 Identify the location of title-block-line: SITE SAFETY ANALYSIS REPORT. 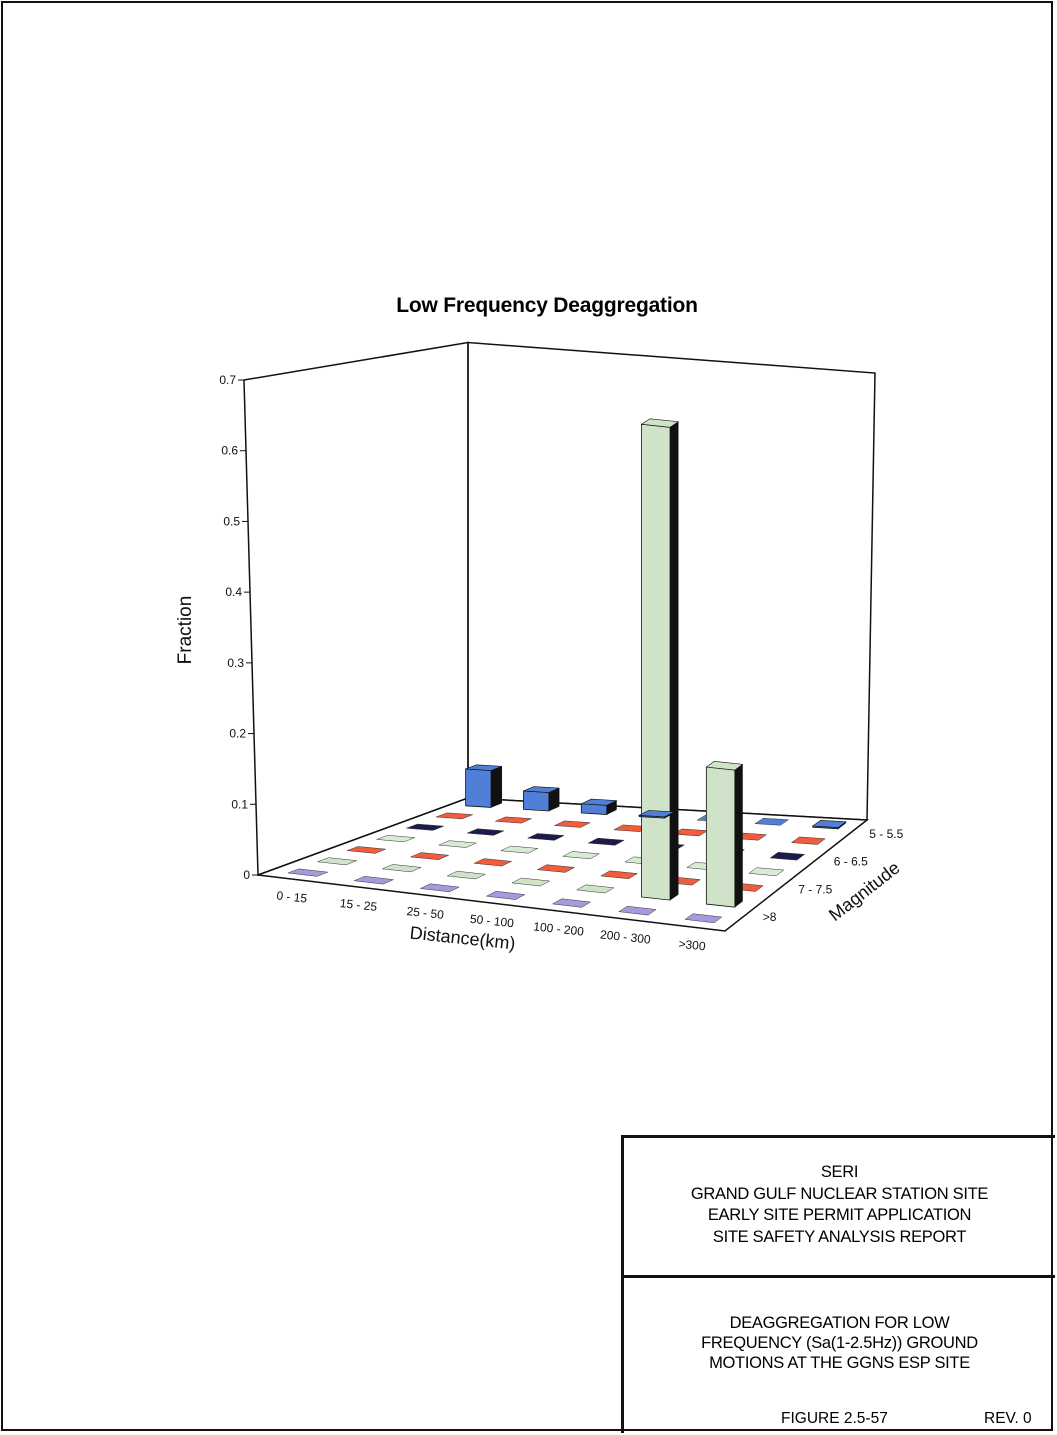
(839, 1236).